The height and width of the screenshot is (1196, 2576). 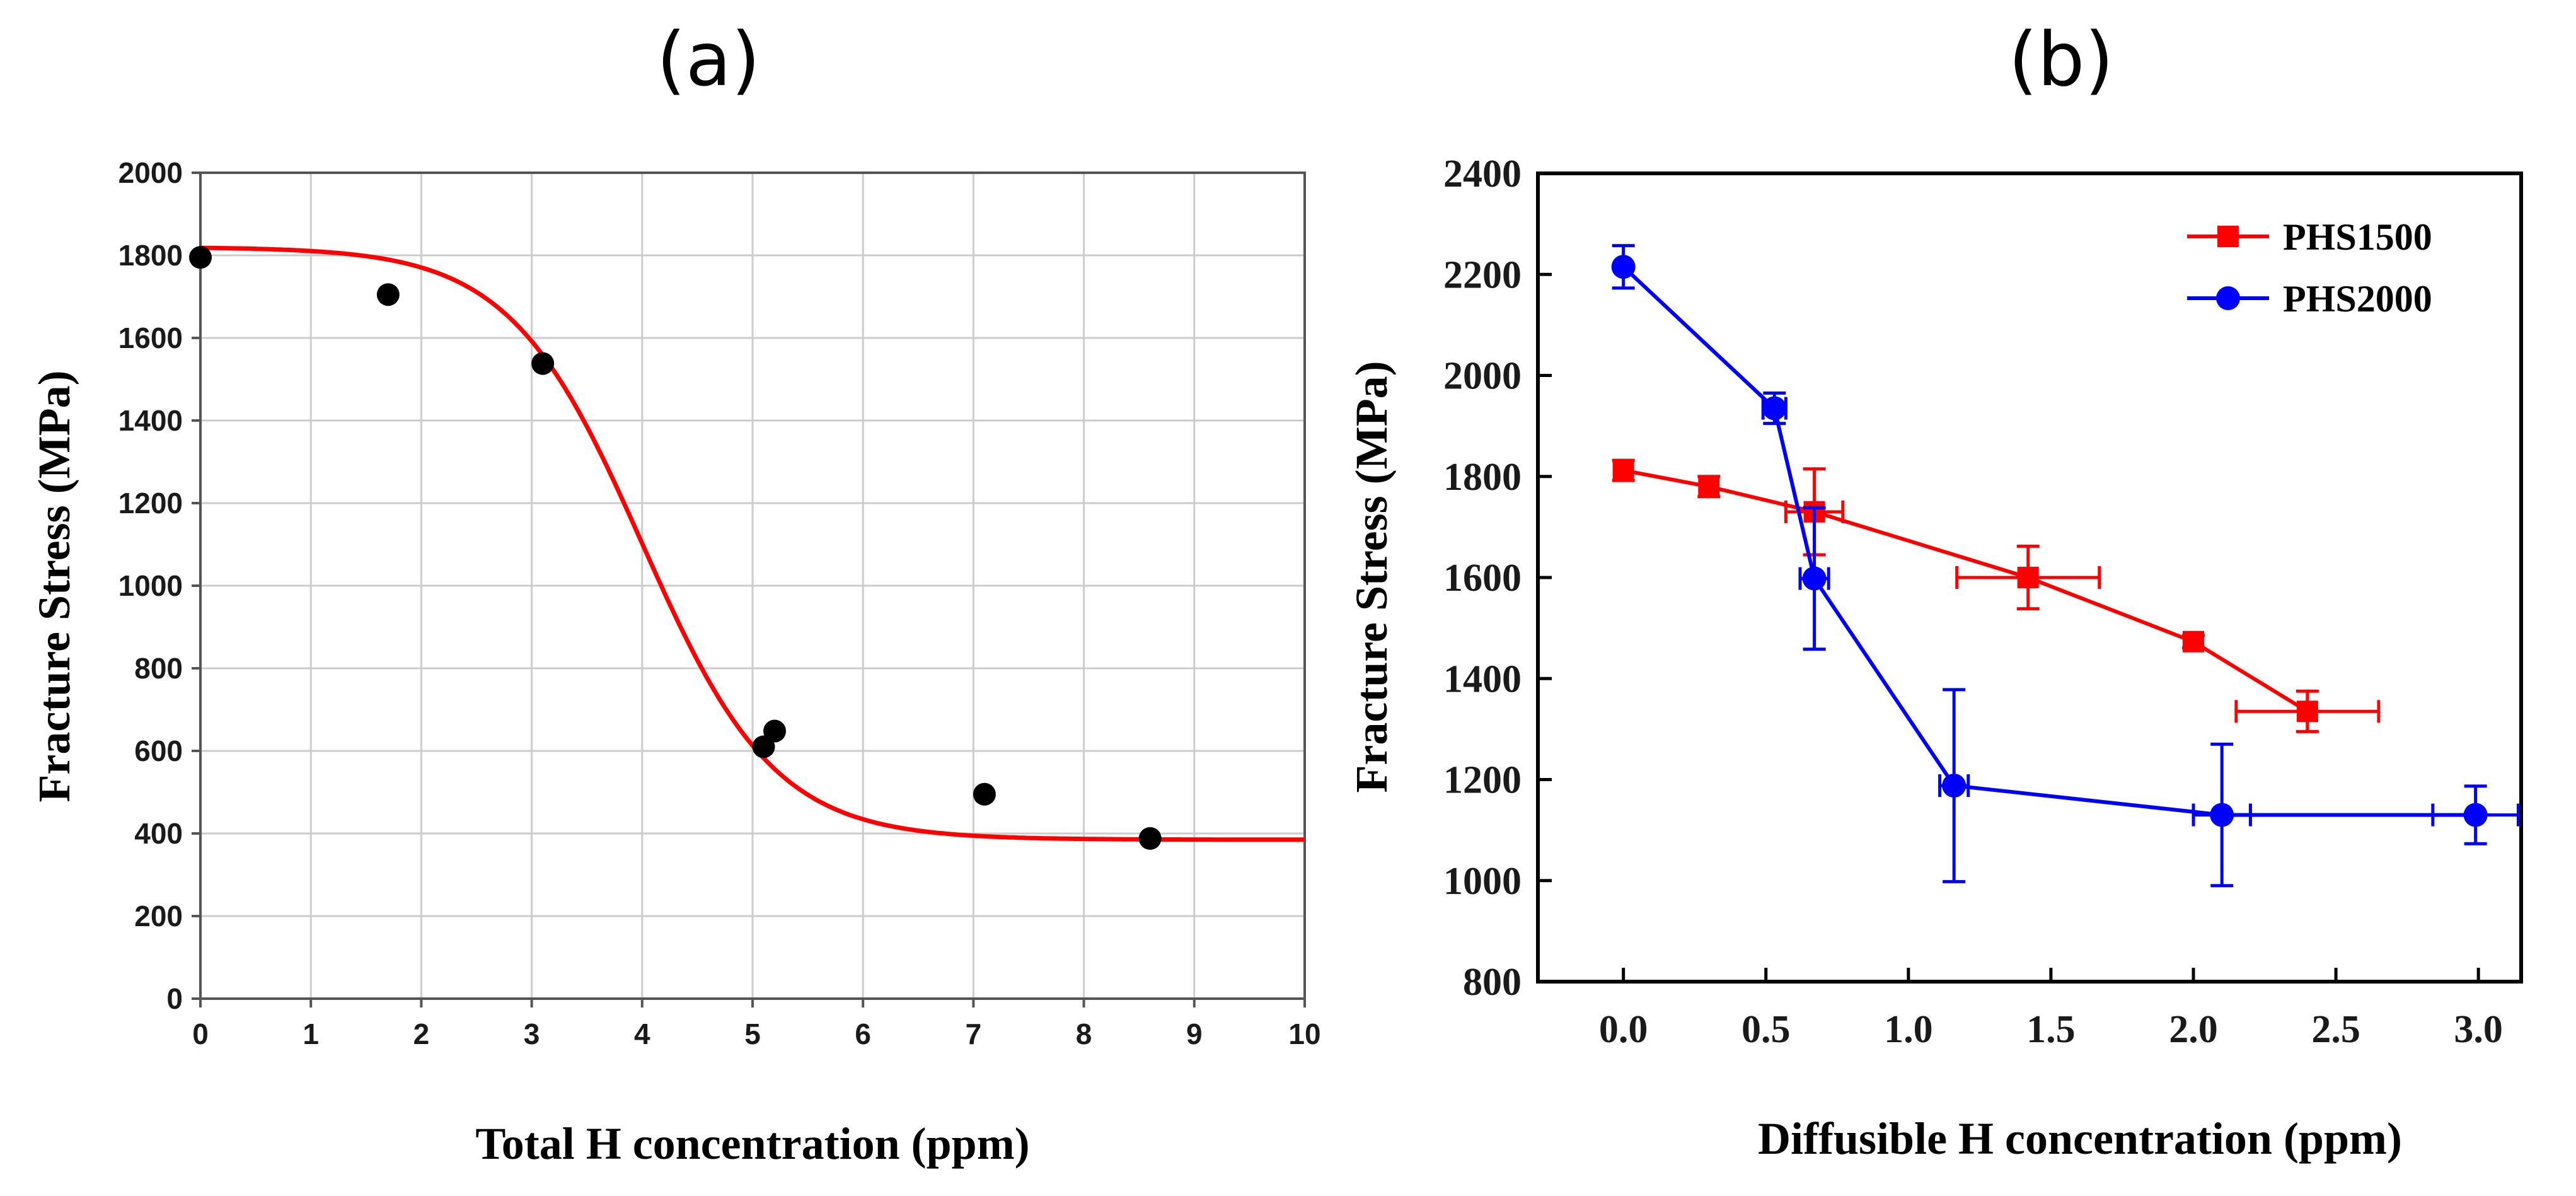 What do you see at coordinates (150, 585) in the screenshot?
I see `panel-a-y-tick-label: 1000` at bounding box center [150, 585].